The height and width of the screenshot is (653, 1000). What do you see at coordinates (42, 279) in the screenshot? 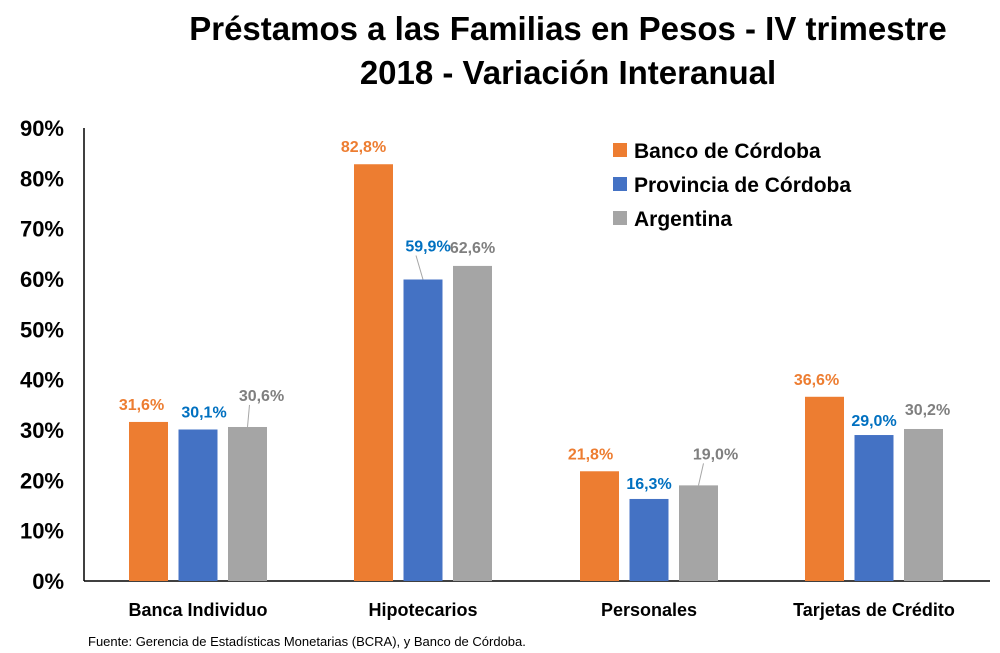
I see `y-tick-label: 60%` at bounding box center [42, 279].